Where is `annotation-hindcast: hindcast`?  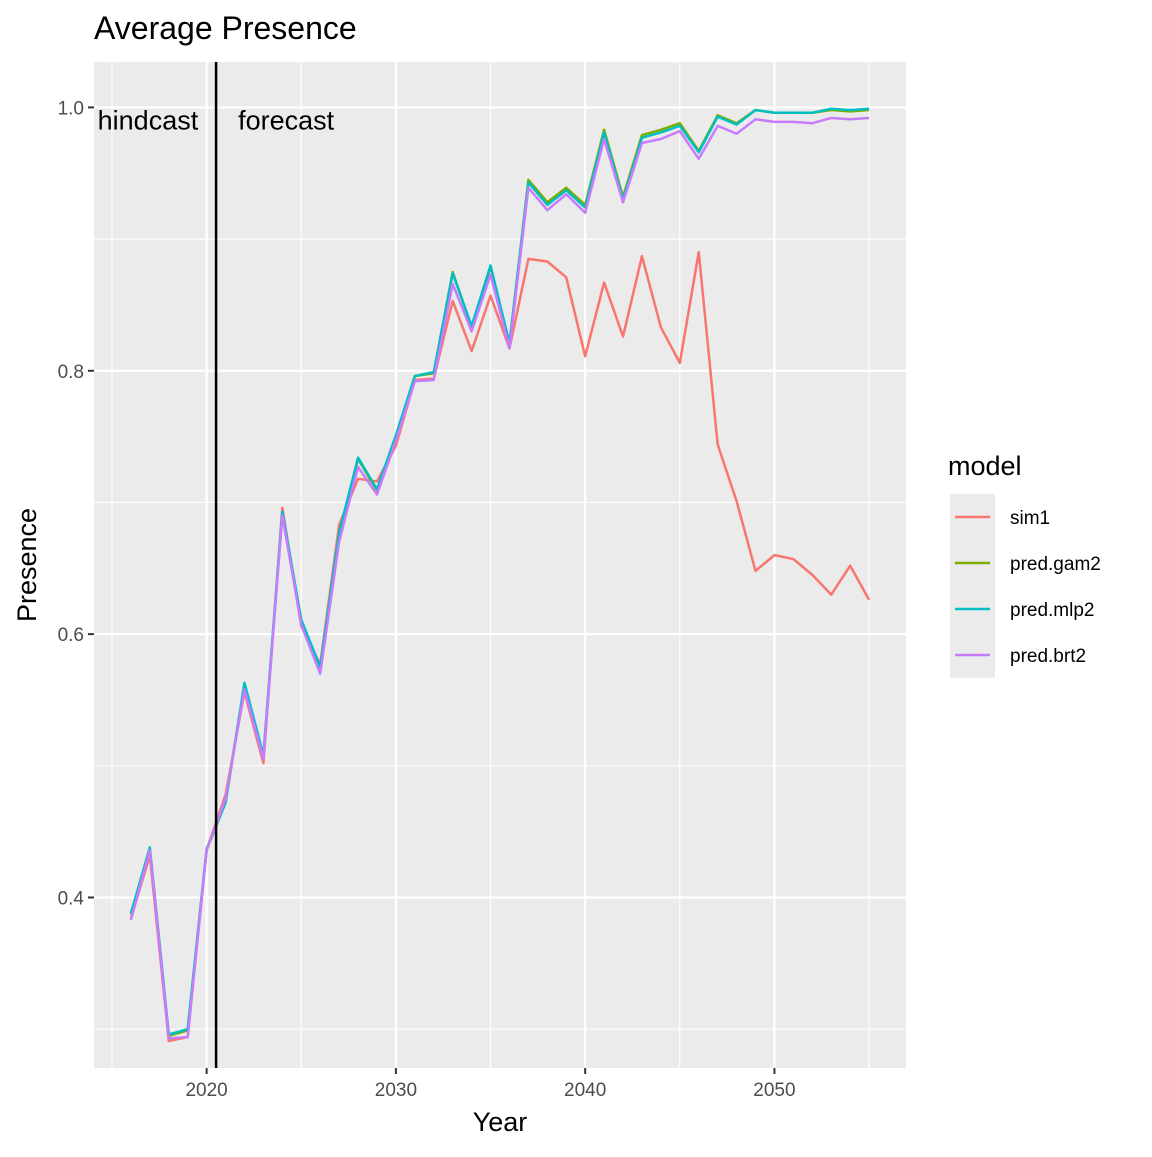
annotation-hindcast: hindcast is located at coordinates (148, 121).